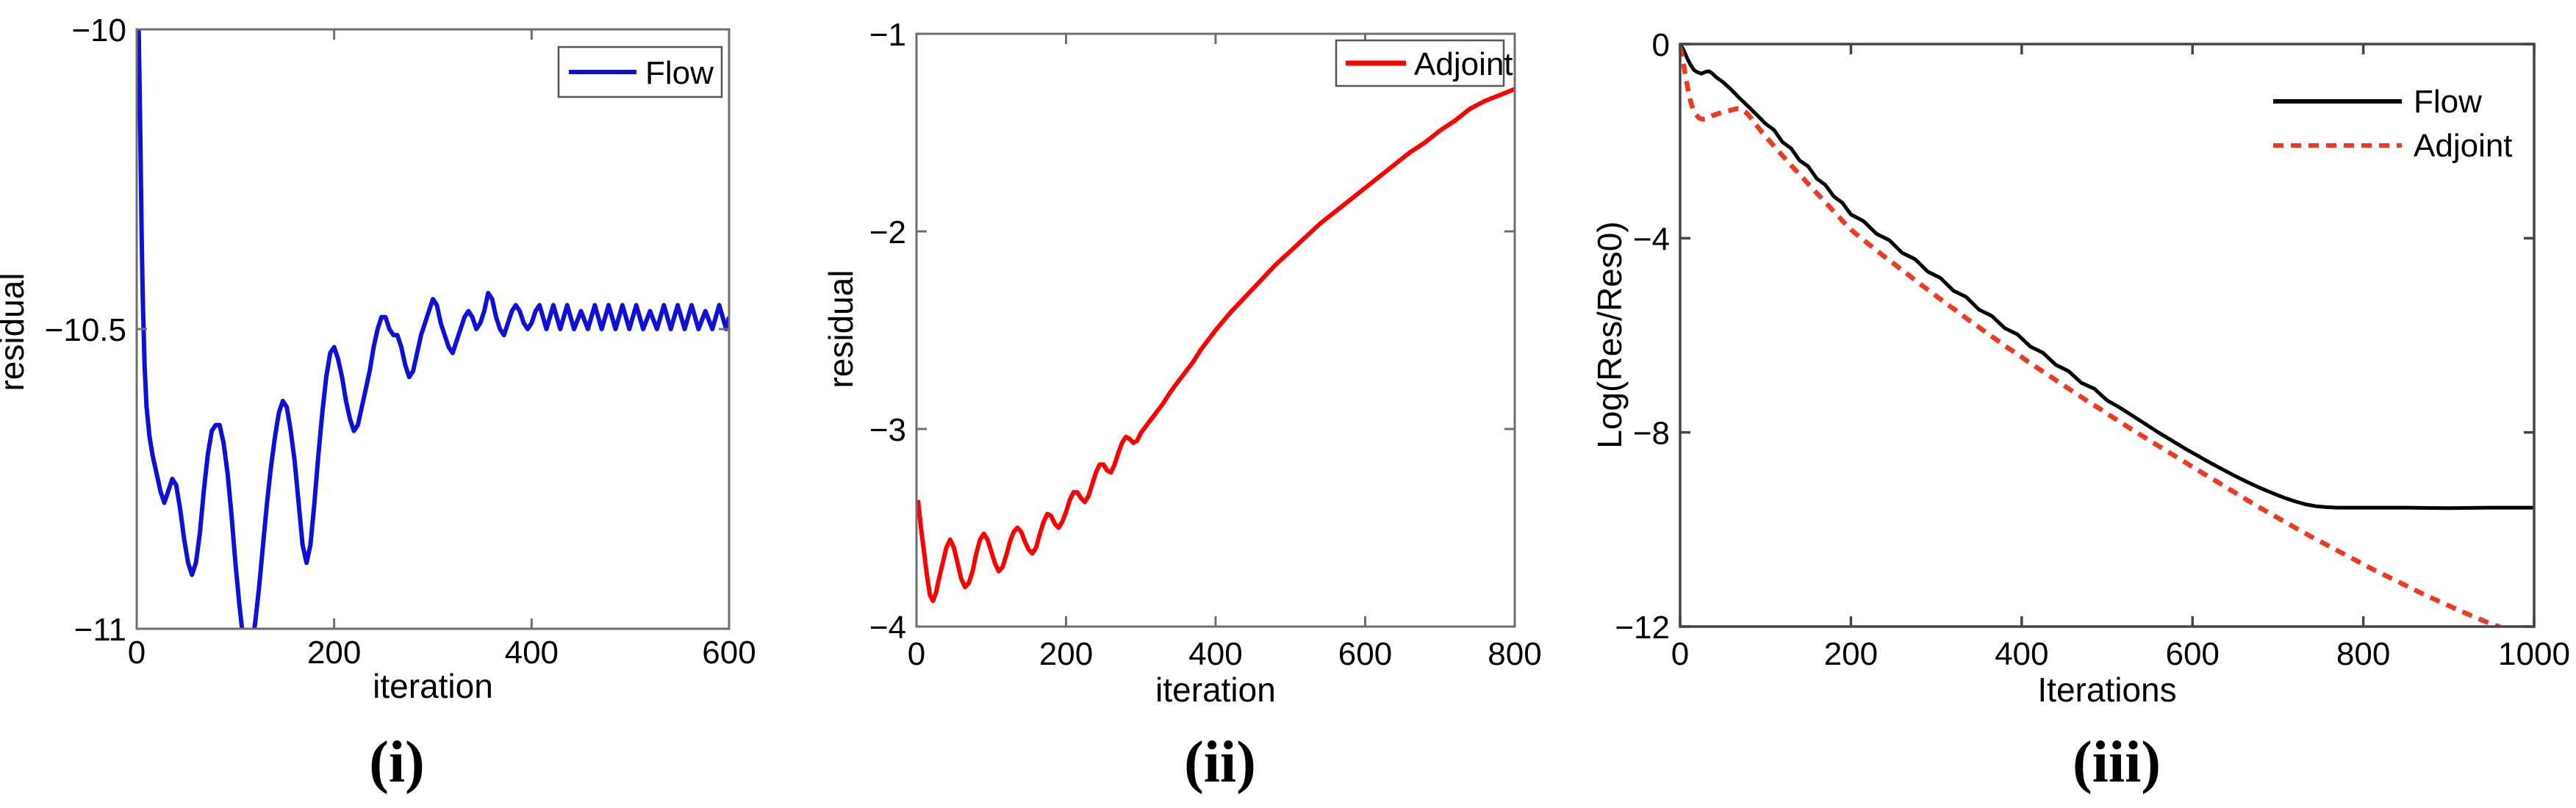 The height and width of the screenshot is (808, 2576). What do you see at coordinates (397, 763) in the screenshot?
I see `caption-panel-i: (i)` at bounding box center [397, 763].